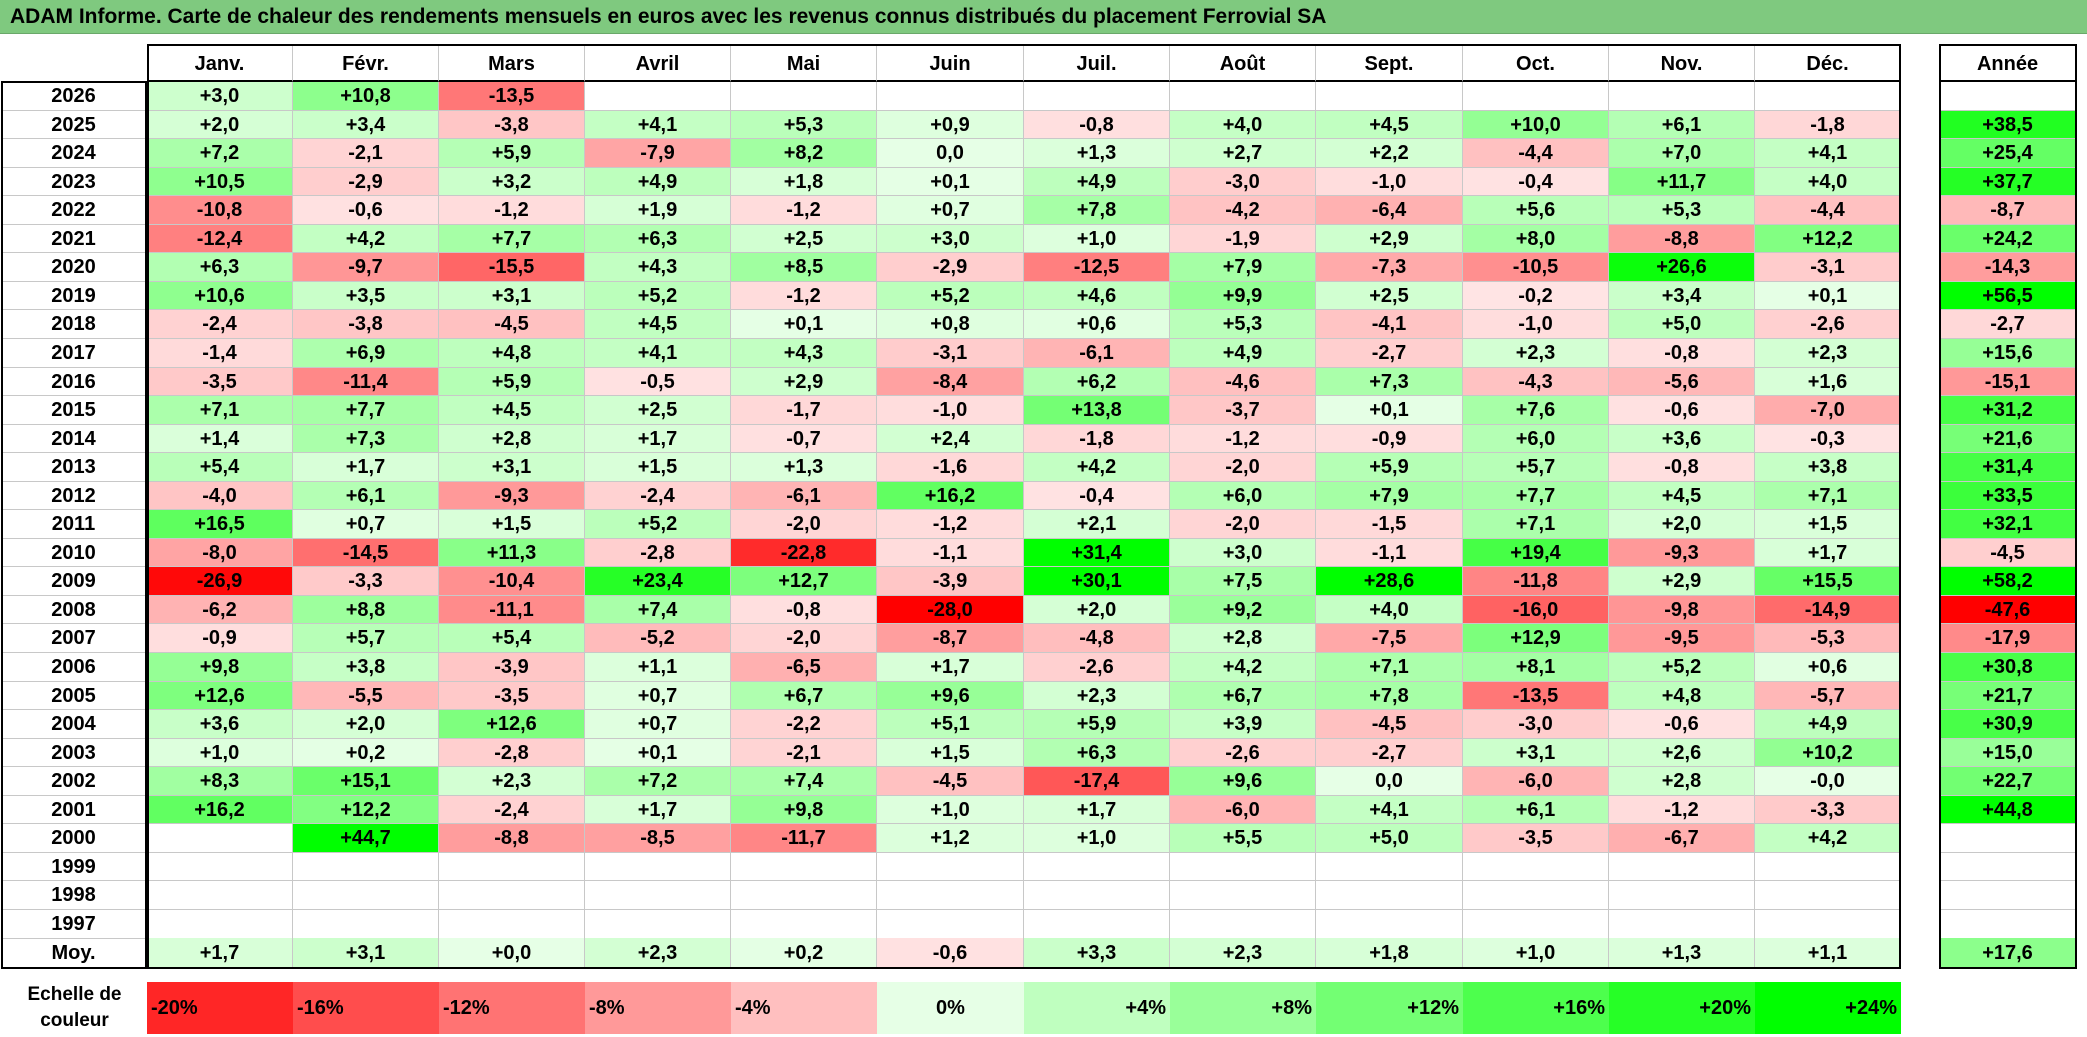  What do you see at coordinates (950, 467) in the screenshot?
I see `heatmap-cell: -1,6` at bounding box center [950, 467].